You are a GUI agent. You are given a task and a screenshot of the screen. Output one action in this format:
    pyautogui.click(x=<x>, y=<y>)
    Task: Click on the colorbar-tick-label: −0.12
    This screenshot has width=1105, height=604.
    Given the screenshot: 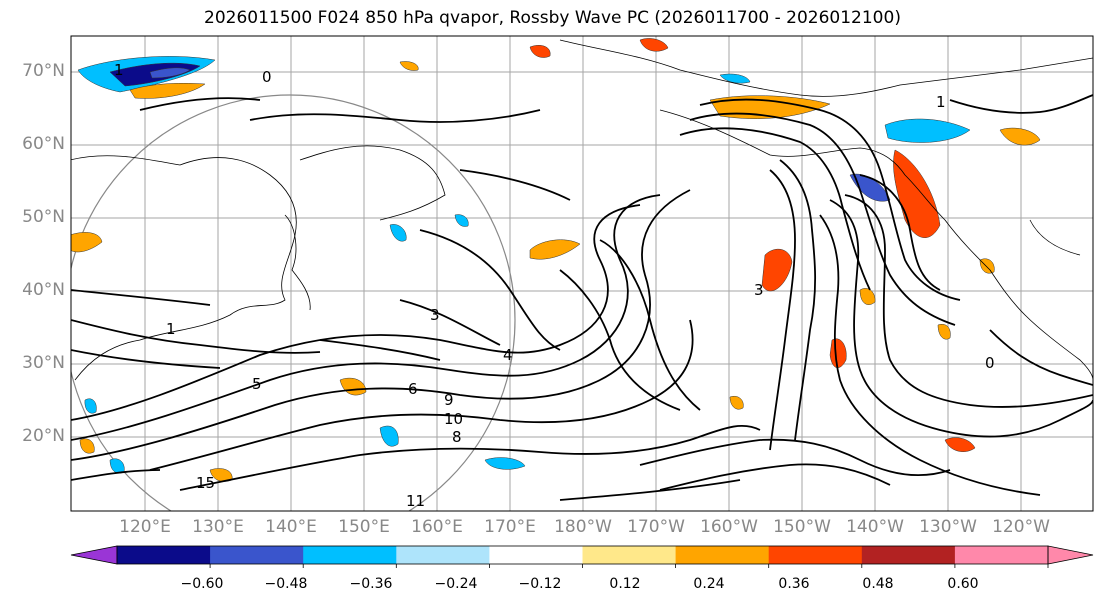 What is the action you would take?
    pyautogui.click(x=540, y=584)
    